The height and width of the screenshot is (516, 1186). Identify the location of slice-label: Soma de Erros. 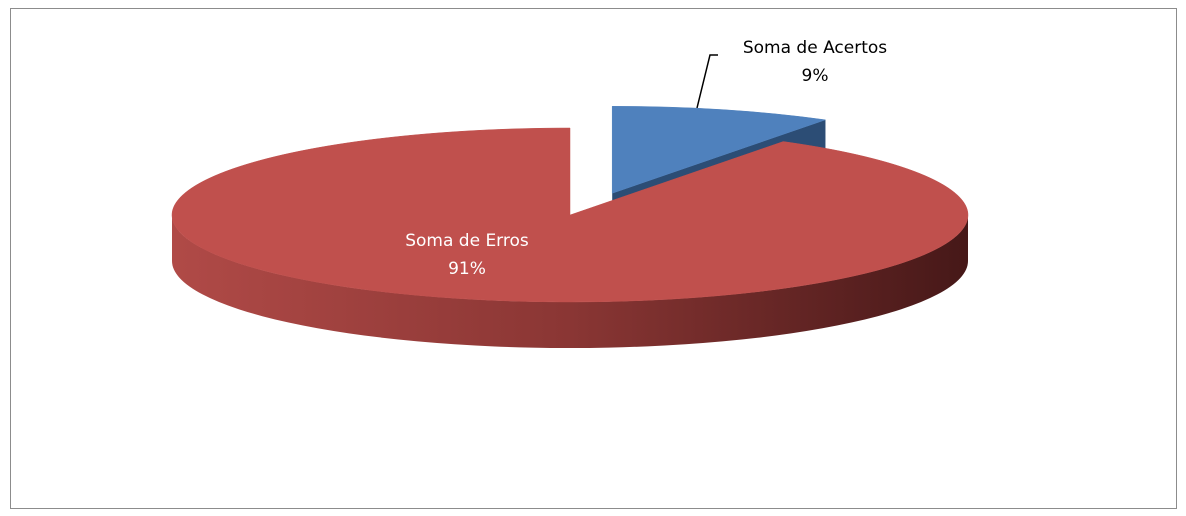
(467, 241).